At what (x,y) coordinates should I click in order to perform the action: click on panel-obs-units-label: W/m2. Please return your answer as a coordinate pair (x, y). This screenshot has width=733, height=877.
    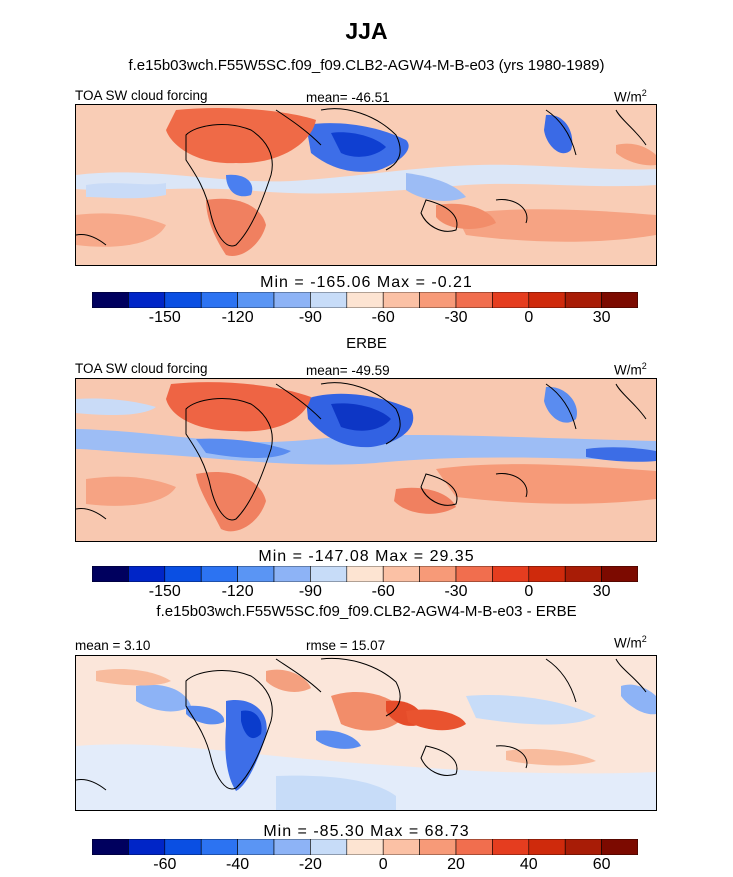
    Looking at the image, I should click on (630, 369).